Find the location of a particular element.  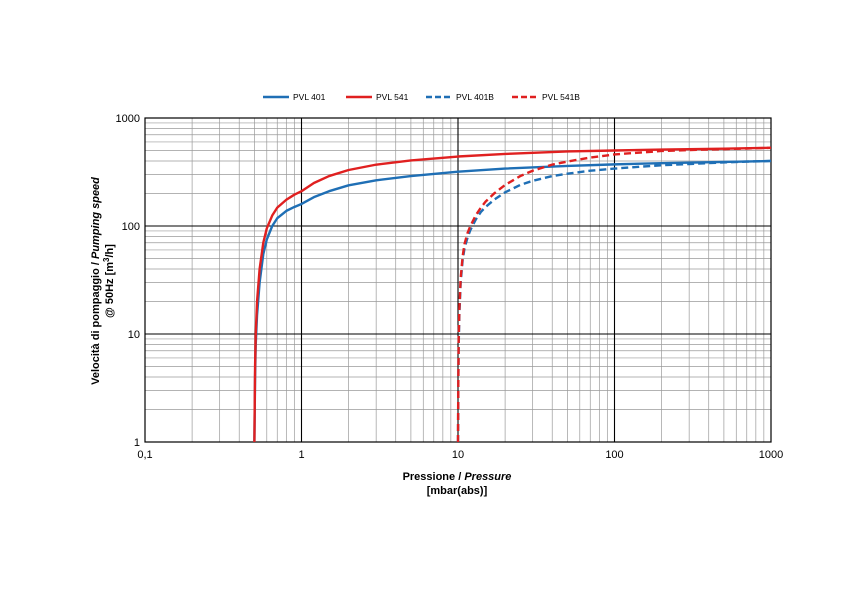

legend-label-pvl-401: PVL 401 is located at coordinates (309, 97).